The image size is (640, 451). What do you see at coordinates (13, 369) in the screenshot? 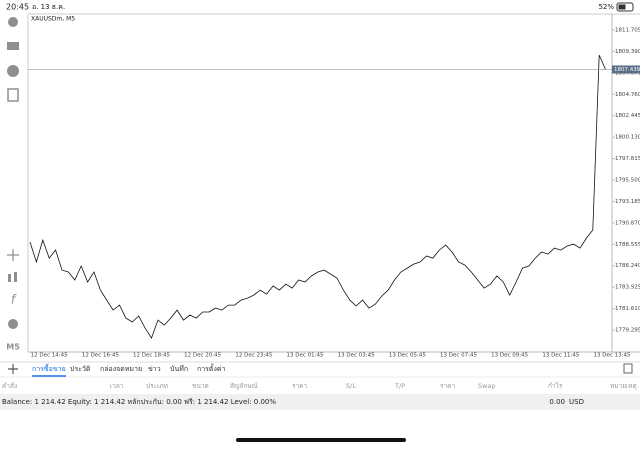
I see `add-button` at bounding box center [13, 369].